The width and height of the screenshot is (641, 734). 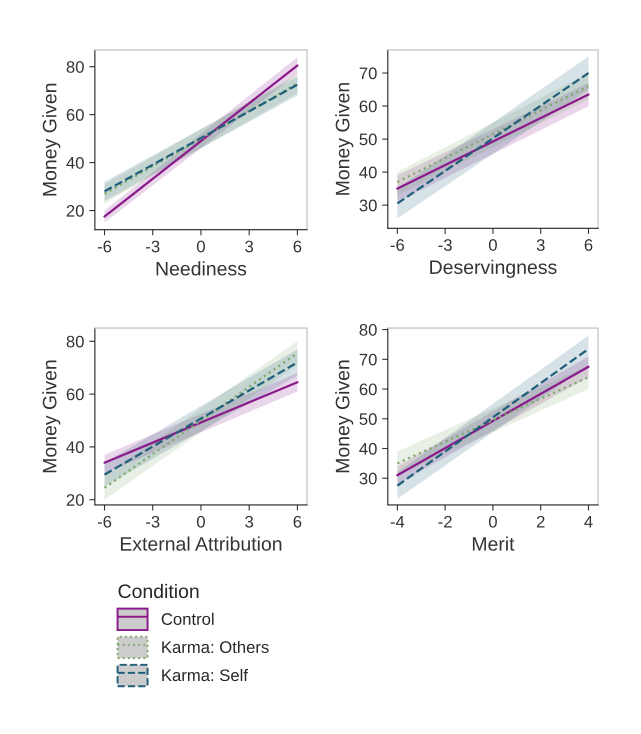 What do you see at coordinates (493, 543) in the screenshot?
I see `x-axis-title: Merit` at bounding box center [493, 543].